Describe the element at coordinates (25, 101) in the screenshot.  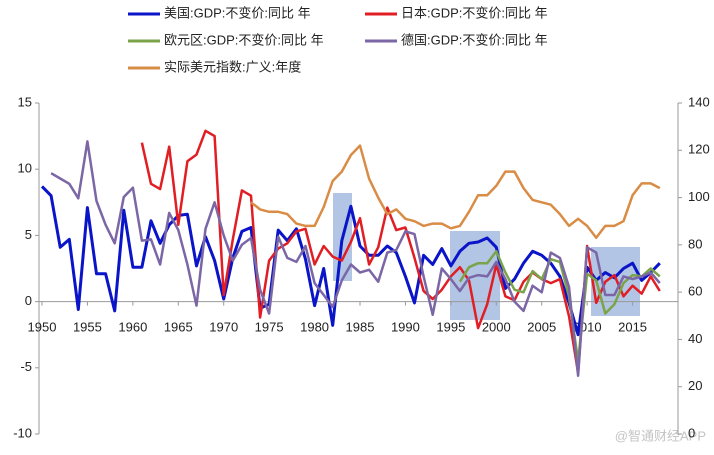
I see `y-tick-label: 15` at that location.